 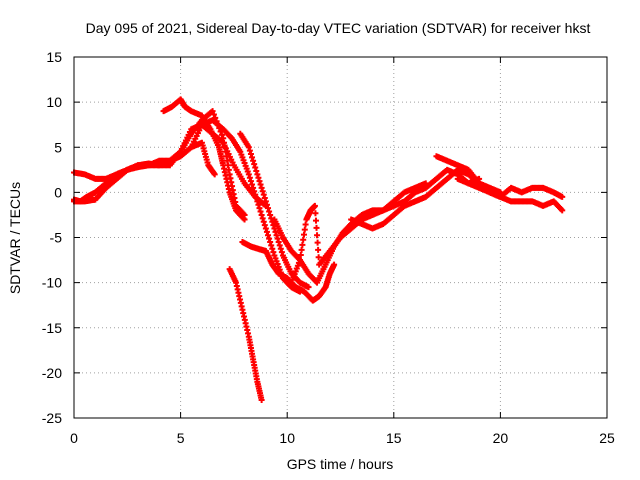 I want to click on y-tick-label: 5, so click(x=58, y=147).